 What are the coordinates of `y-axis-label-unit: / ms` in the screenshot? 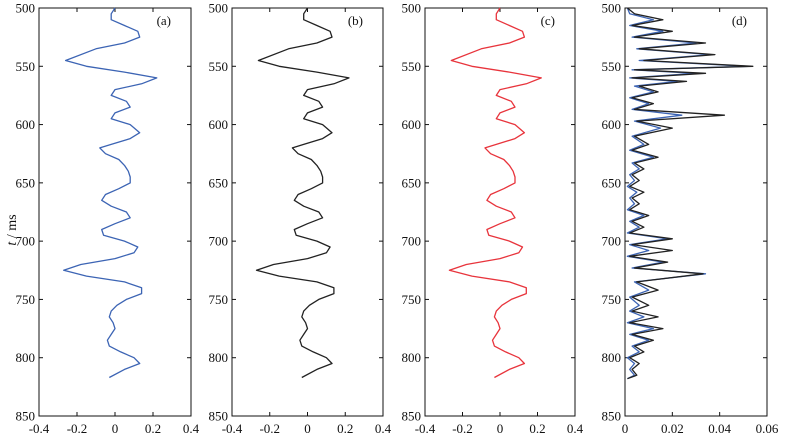 It's located at (12, 227).